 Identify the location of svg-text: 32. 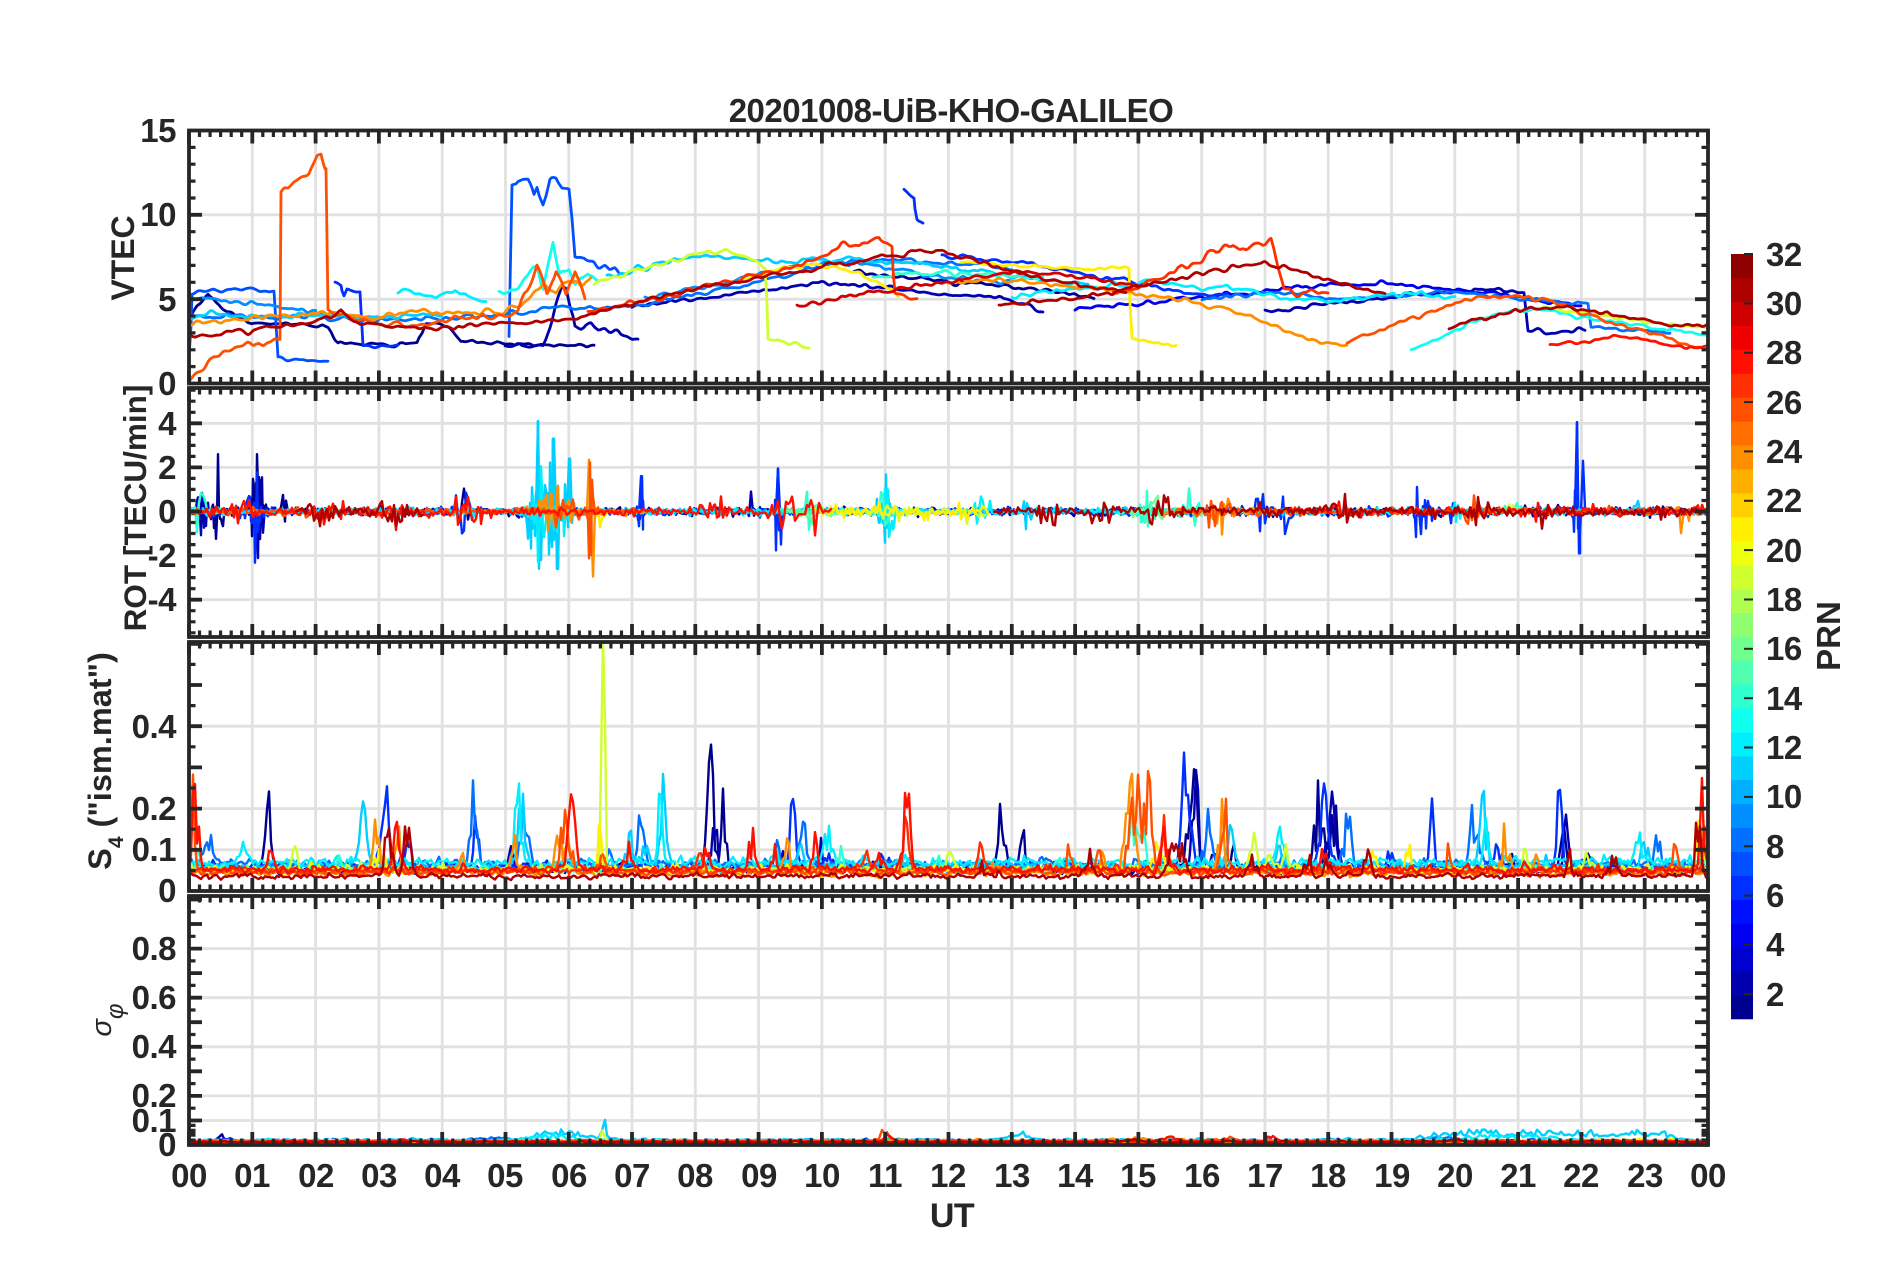
(1784, 254).